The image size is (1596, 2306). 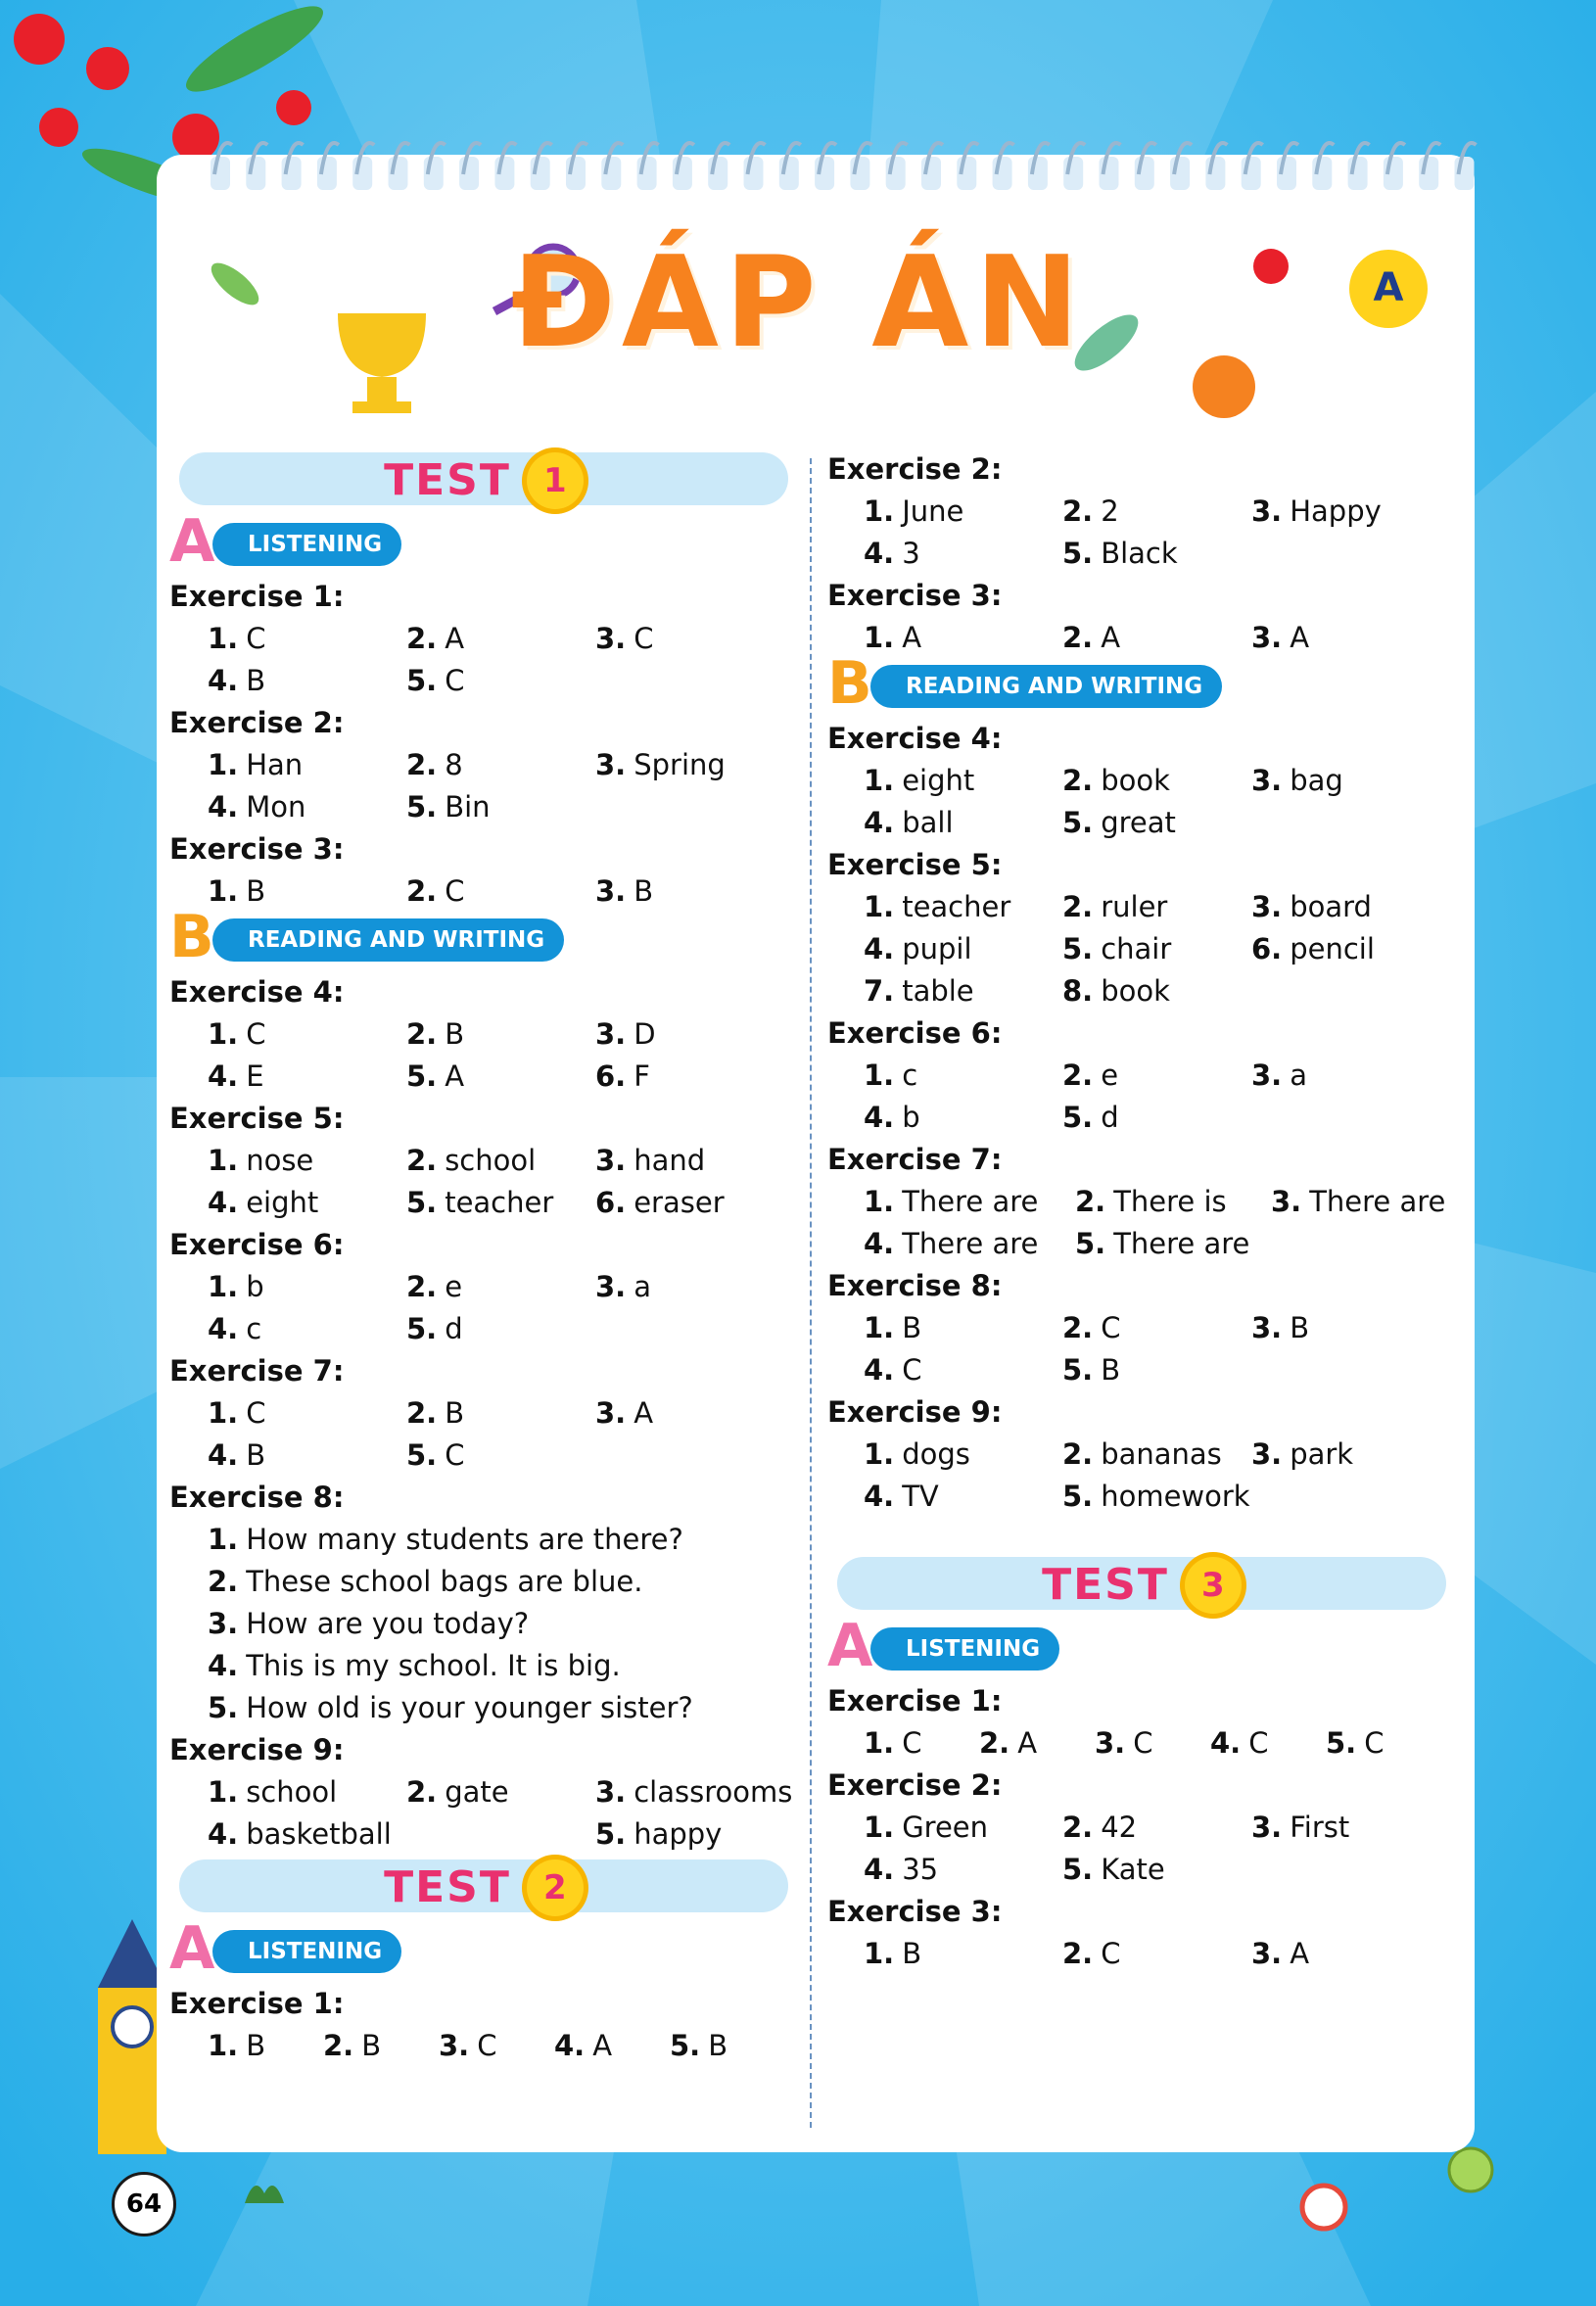 What do you see at coordinates (1027, 1743) in the screenshot?
I see `answer-text: A` at bounding box center [1027, 1743].